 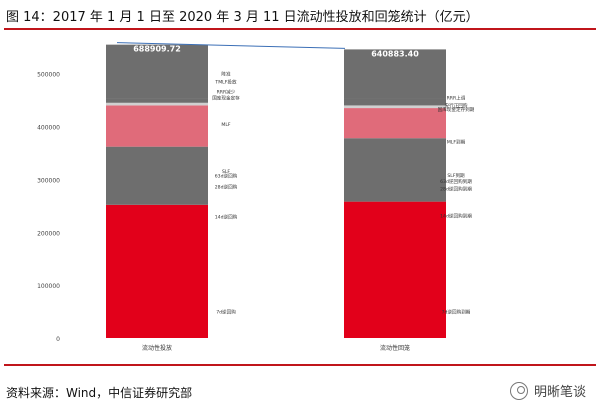 What do you see at coordinates (225, 82) in the screenshot?
I see `segment-annotation: TMLF投放` at bounding box center [225, 82].